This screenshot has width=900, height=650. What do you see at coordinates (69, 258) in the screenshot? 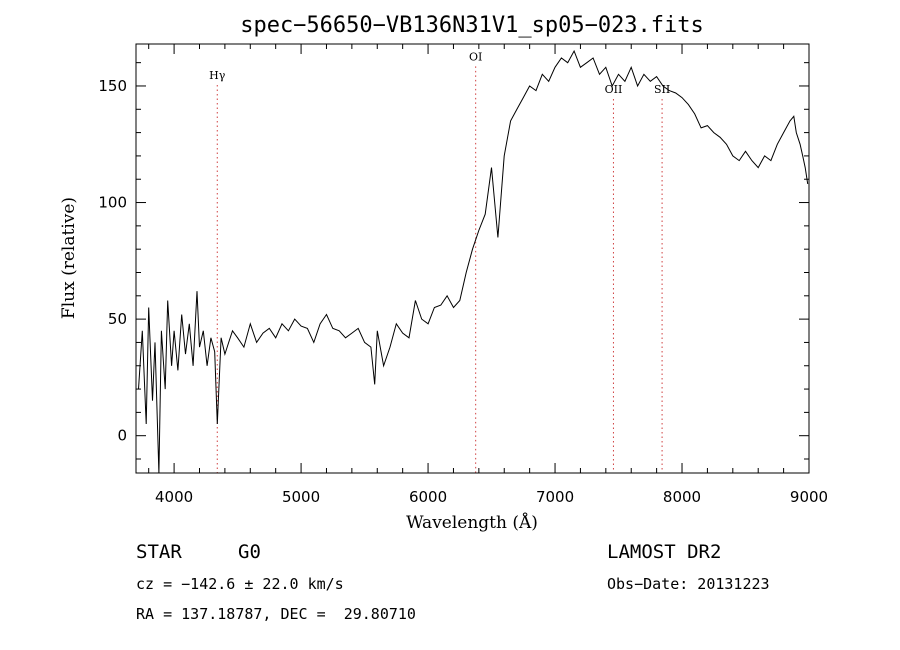
I see `y-axis-label: Flux (relative)` at bounding box center [69, 258].